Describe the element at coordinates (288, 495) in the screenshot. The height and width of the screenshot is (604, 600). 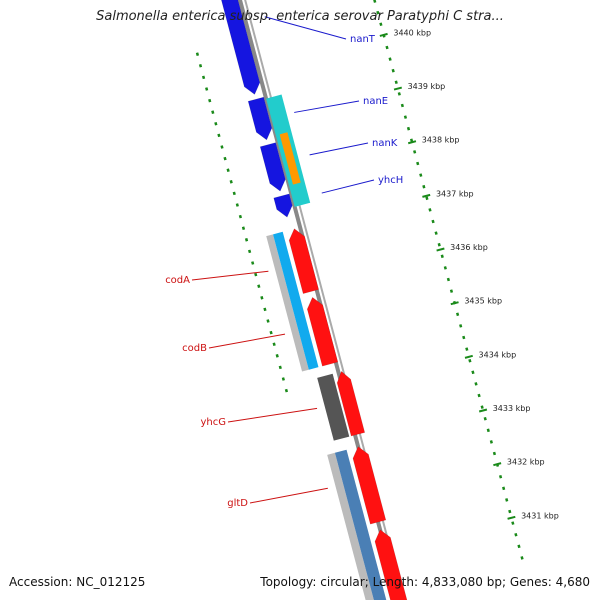
I see `leader-line-gltD` at that location.